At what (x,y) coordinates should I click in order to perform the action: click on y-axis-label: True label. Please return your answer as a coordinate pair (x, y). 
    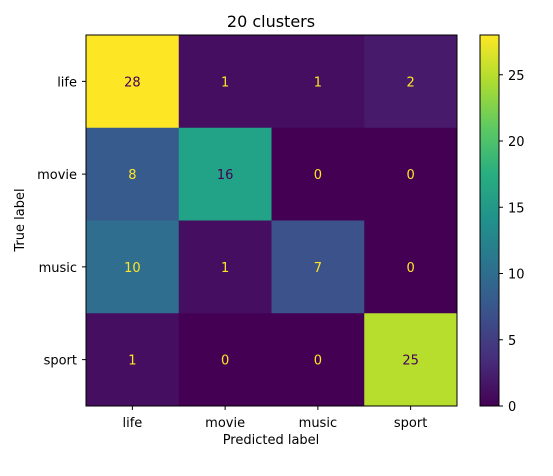
    Looking at the image, I should click on (20, 220).